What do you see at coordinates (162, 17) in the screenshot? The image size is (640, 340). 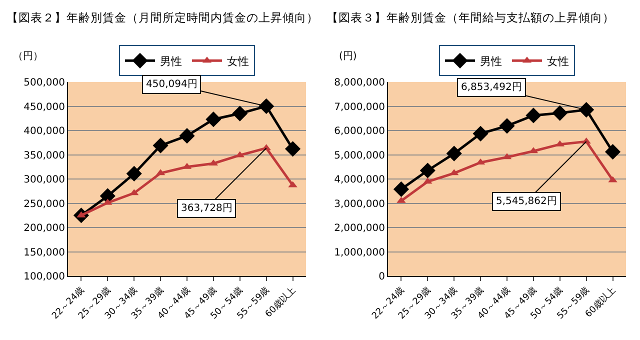 I see `chart-title: 【図表２】年齢別賃金（月間所定時間内賃金の上昇傾向）` at bounding box center [162, 17].